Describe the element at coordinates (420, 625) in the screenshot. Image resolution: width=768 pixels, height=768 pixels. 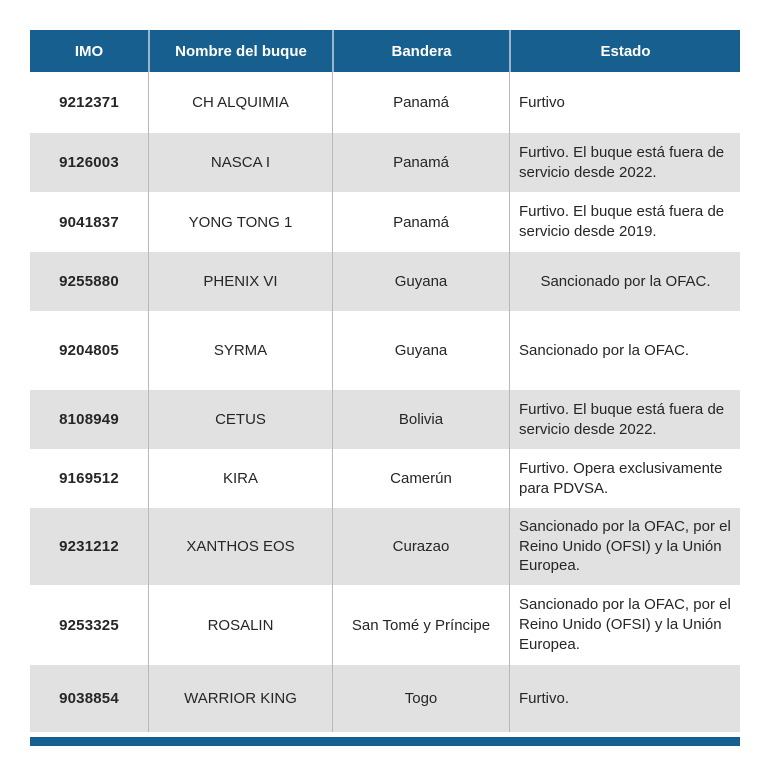
I see `cell-bandera: San Tomé y Príncipe` at that location.